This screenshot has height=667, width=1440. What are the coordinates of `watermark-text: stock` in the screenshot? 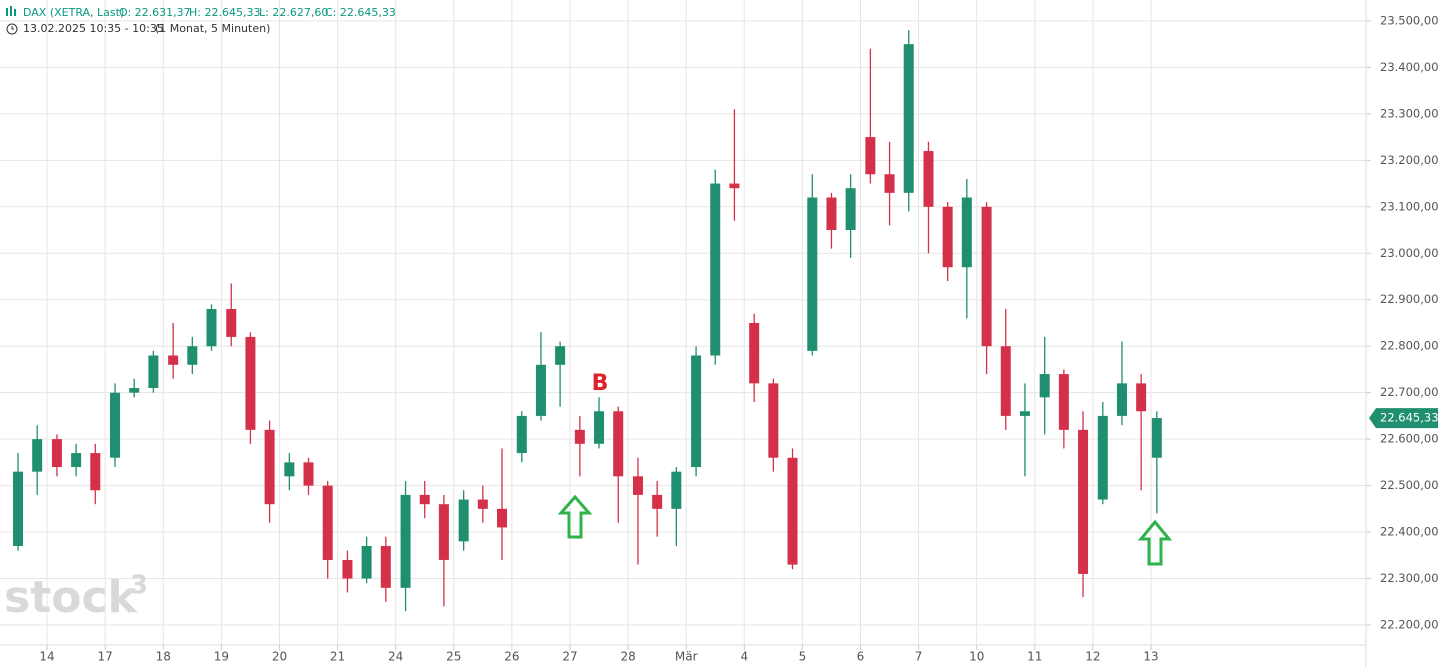 It's located at (71, 597).